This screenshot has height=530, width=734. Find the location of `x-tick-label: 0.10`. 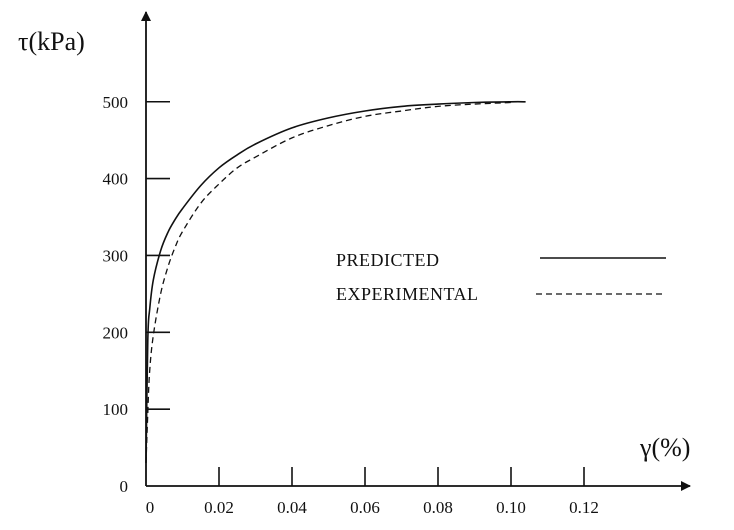

x-tick-label: 0.10 is located at coordinates (511, 507).